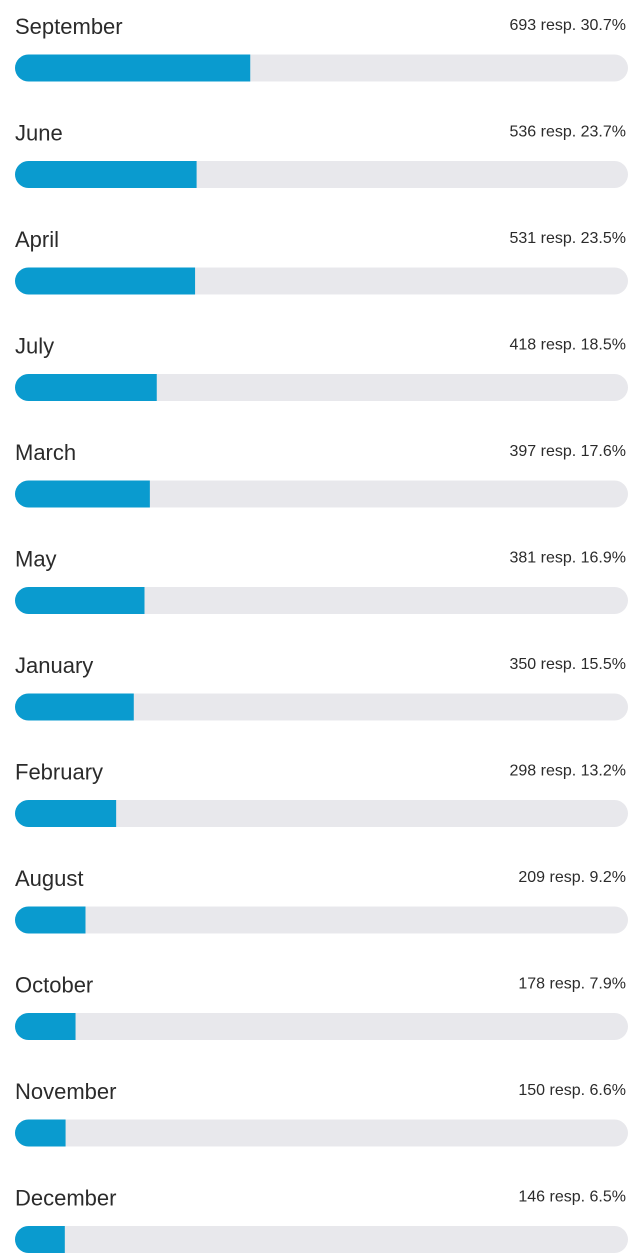 Image resolution: width=638 pixels, height=1254 pixels. I want to click on option-label: April, so click(37, 239).